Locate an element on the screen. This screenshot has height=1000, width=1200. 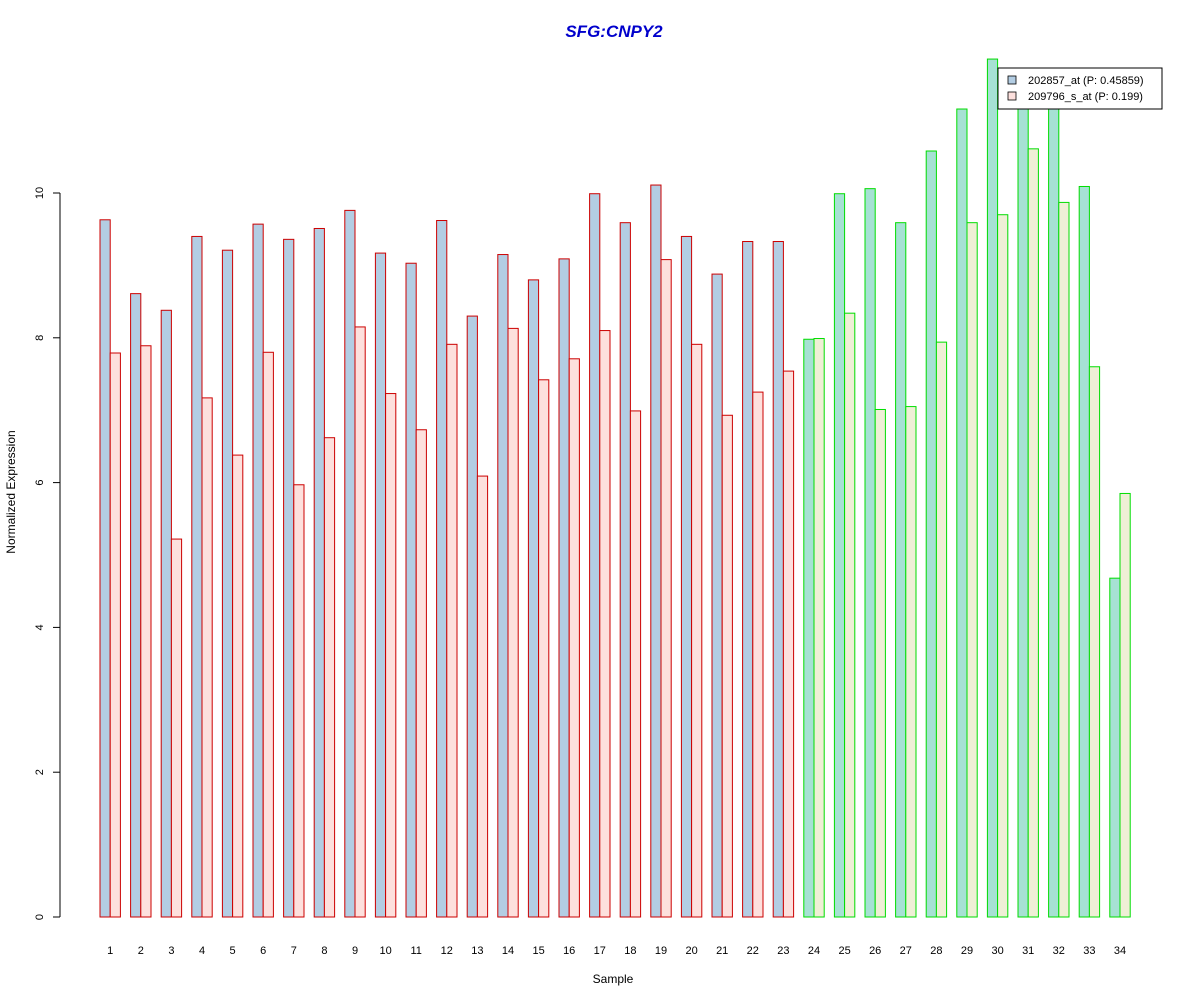
y-axis: 0 2 4 6 8 10 is located at coordinates (47, 553).